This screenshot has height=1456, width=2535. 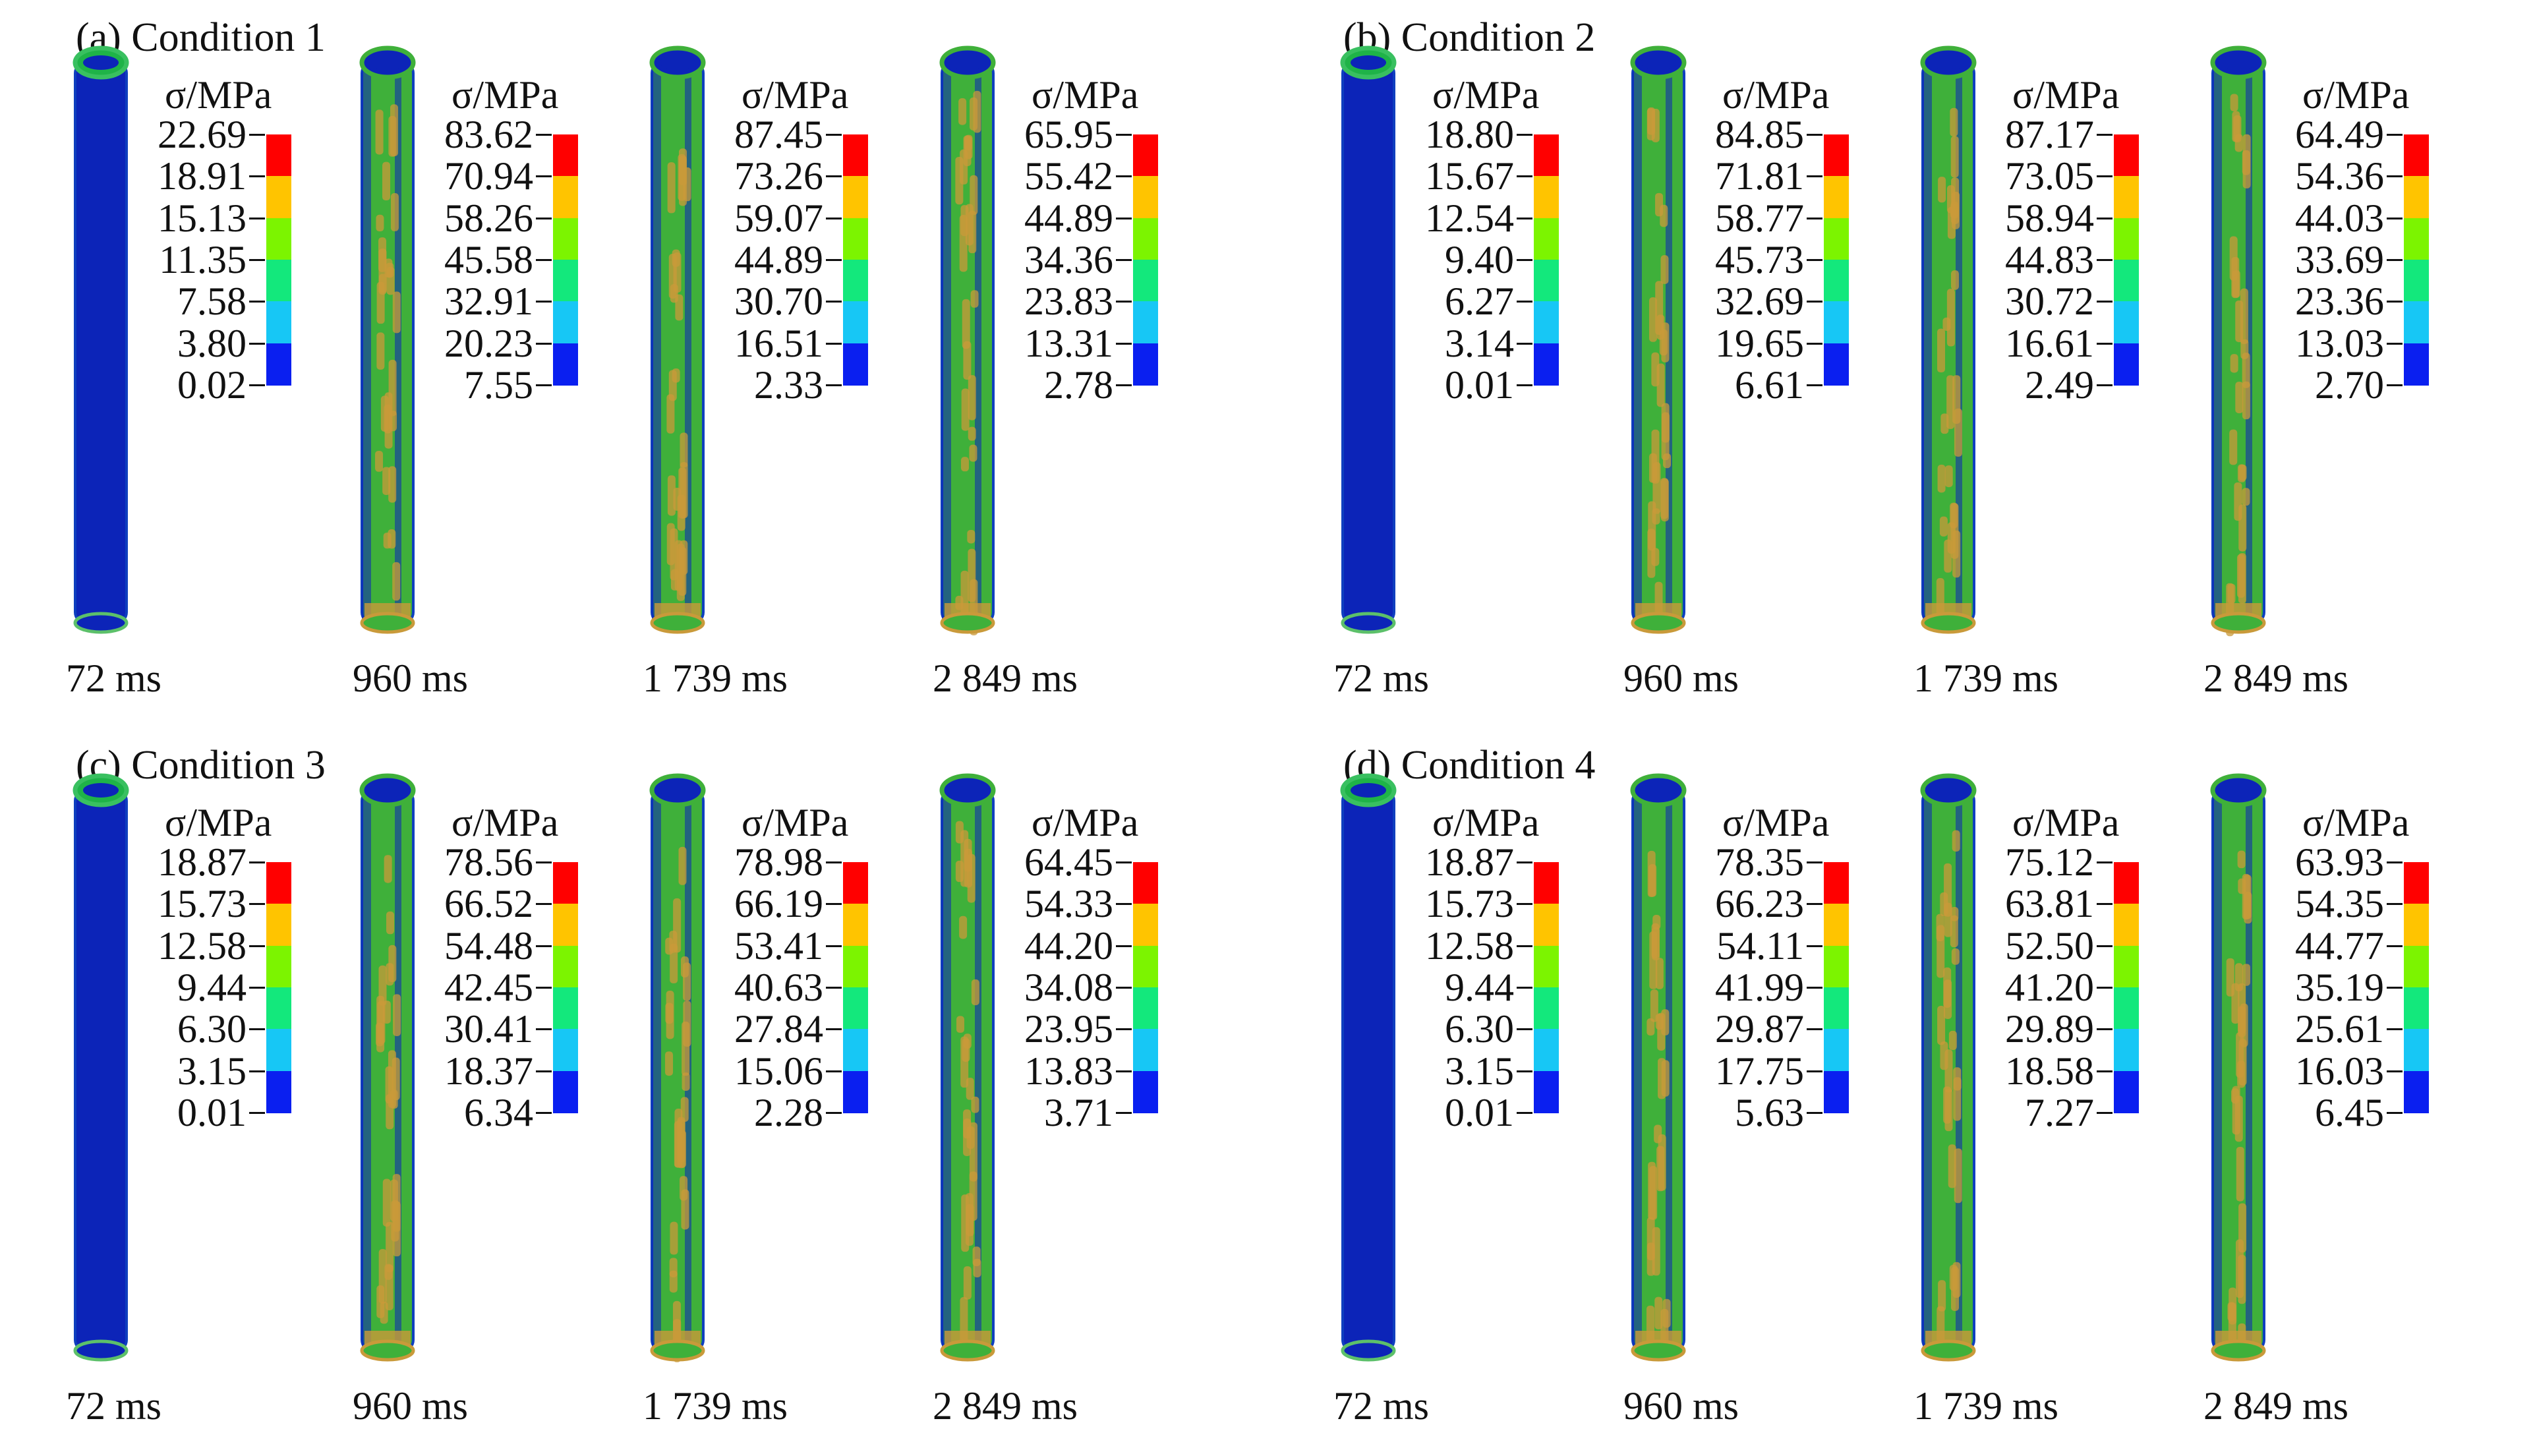 I want to click on legend-tick-label: 12.58, so click(x=1469, y=946).